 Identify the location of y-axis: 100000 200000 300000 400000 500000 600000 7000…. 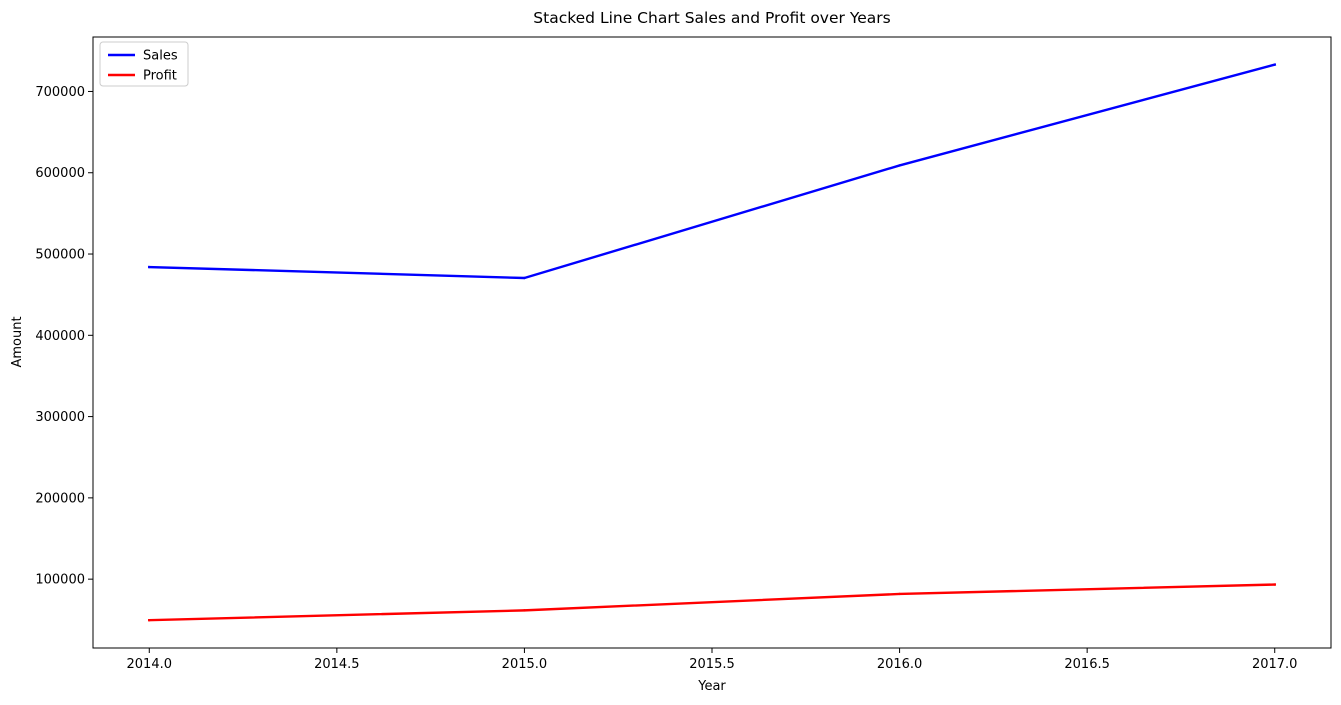
(64, 336).